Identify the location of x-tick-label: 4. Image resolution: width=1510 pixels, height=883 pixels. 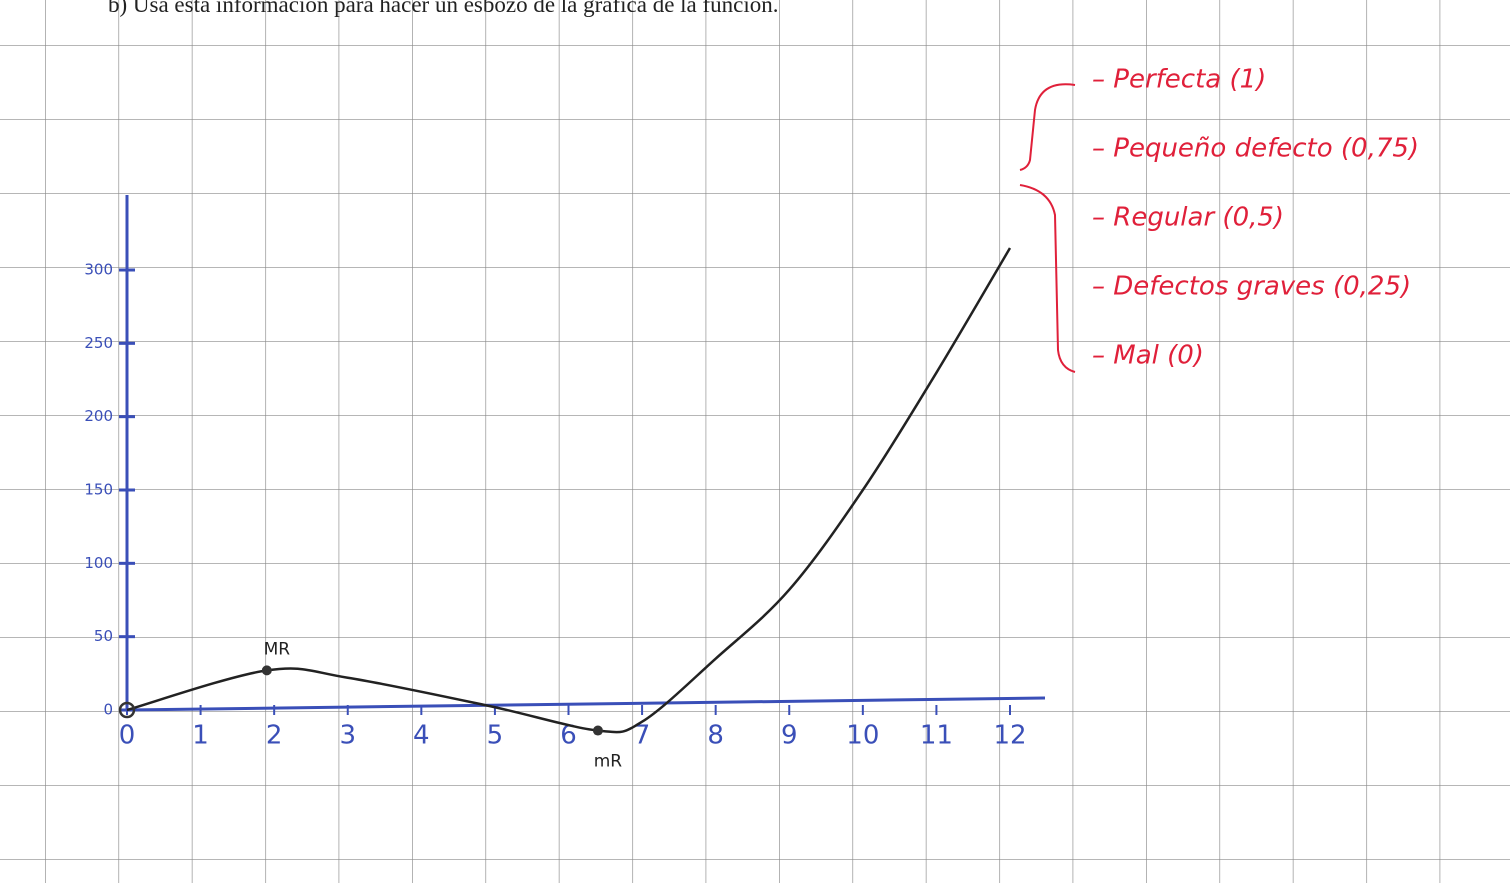
(421, 736).